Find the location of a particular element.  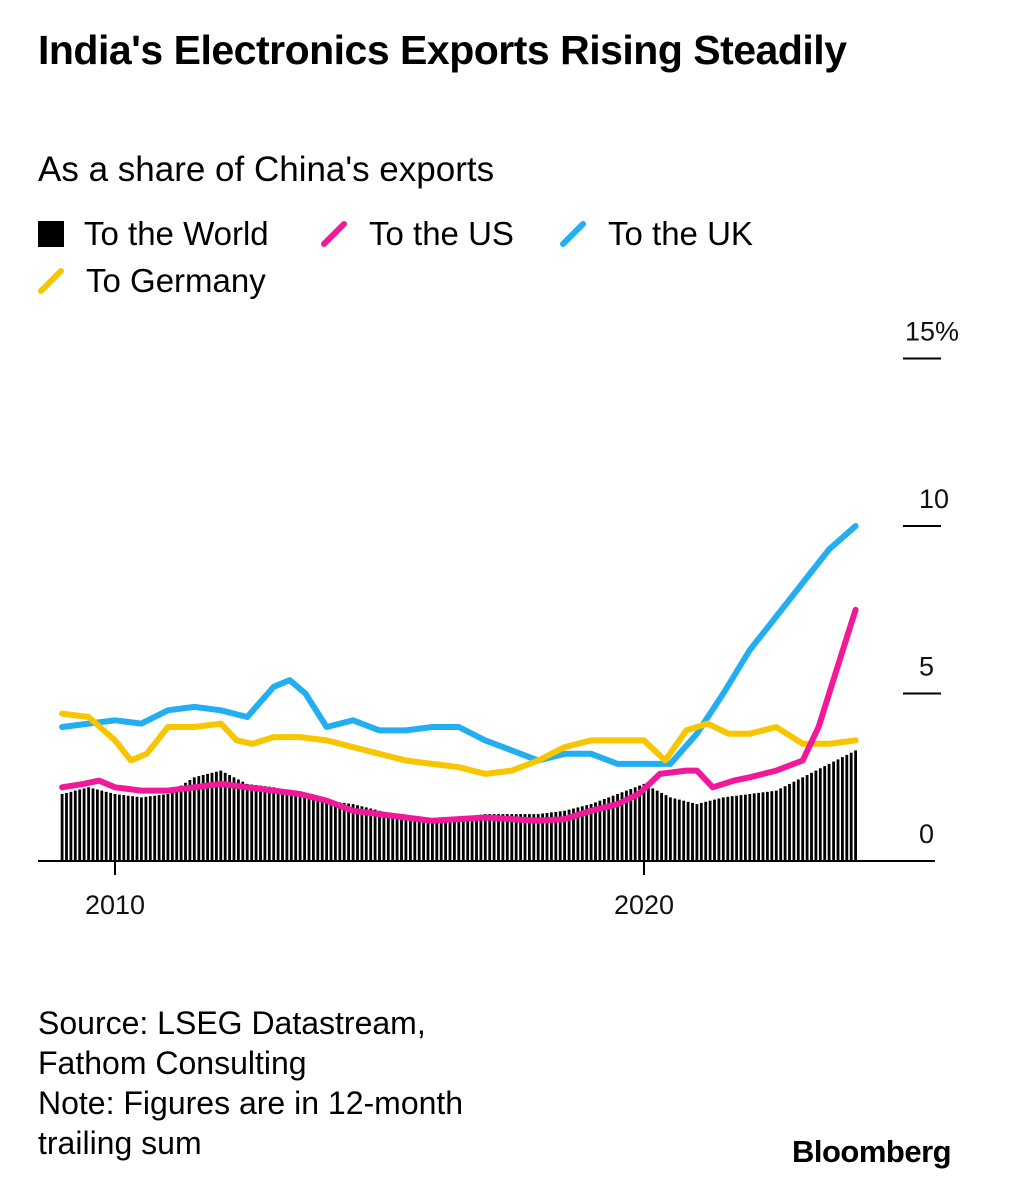

legend-swatch-germany is located at coordinates (51, 281).